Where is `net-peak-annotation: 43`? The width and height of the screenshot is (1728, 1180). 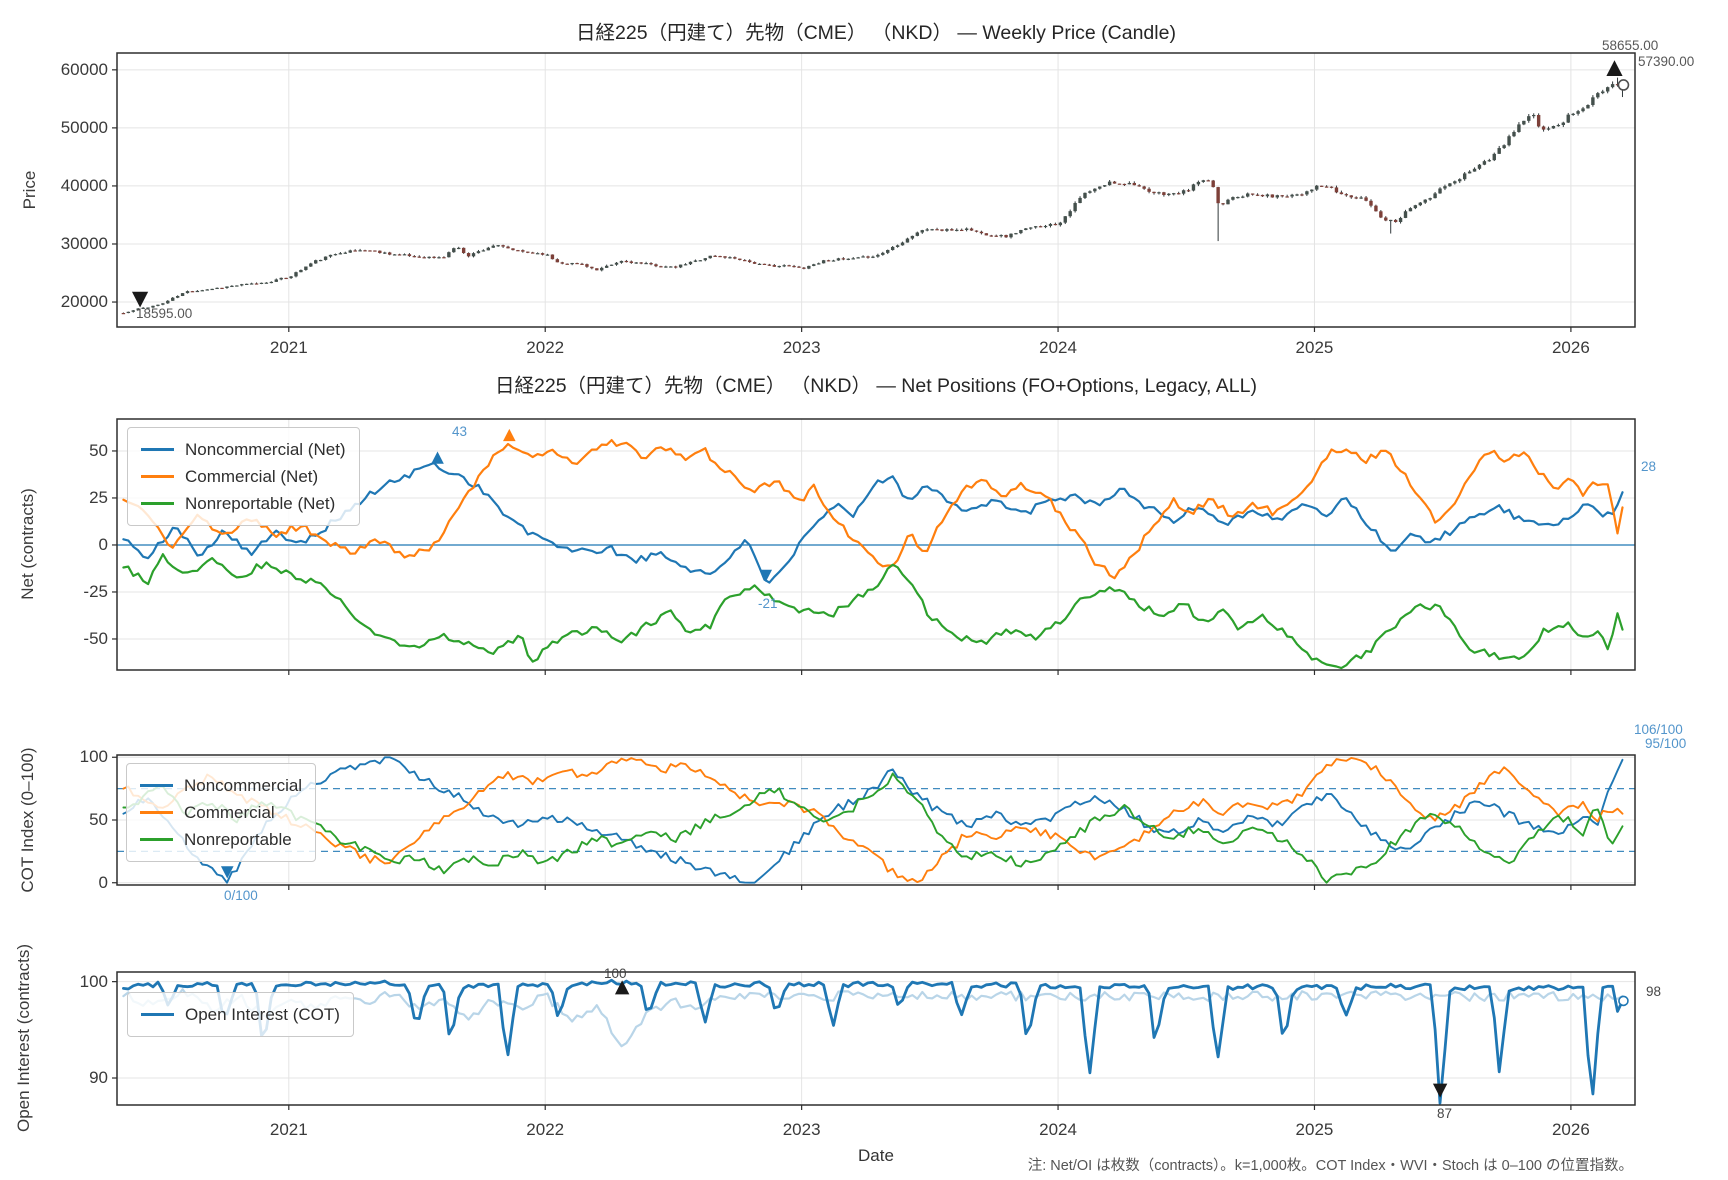
net-peak-annotation: 43 is located at coordinates (460, 431).